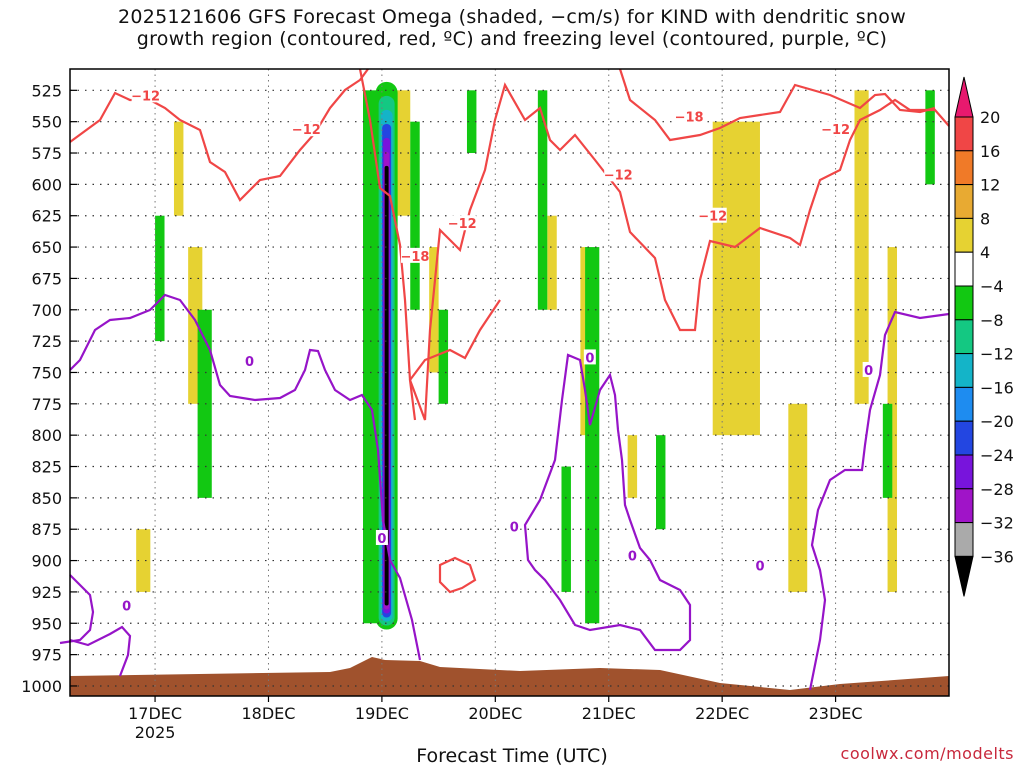 Image resolution: width=1024 pixels, height=768 pixels. I want to click on y-tick-label: 850, so click(46, 498).